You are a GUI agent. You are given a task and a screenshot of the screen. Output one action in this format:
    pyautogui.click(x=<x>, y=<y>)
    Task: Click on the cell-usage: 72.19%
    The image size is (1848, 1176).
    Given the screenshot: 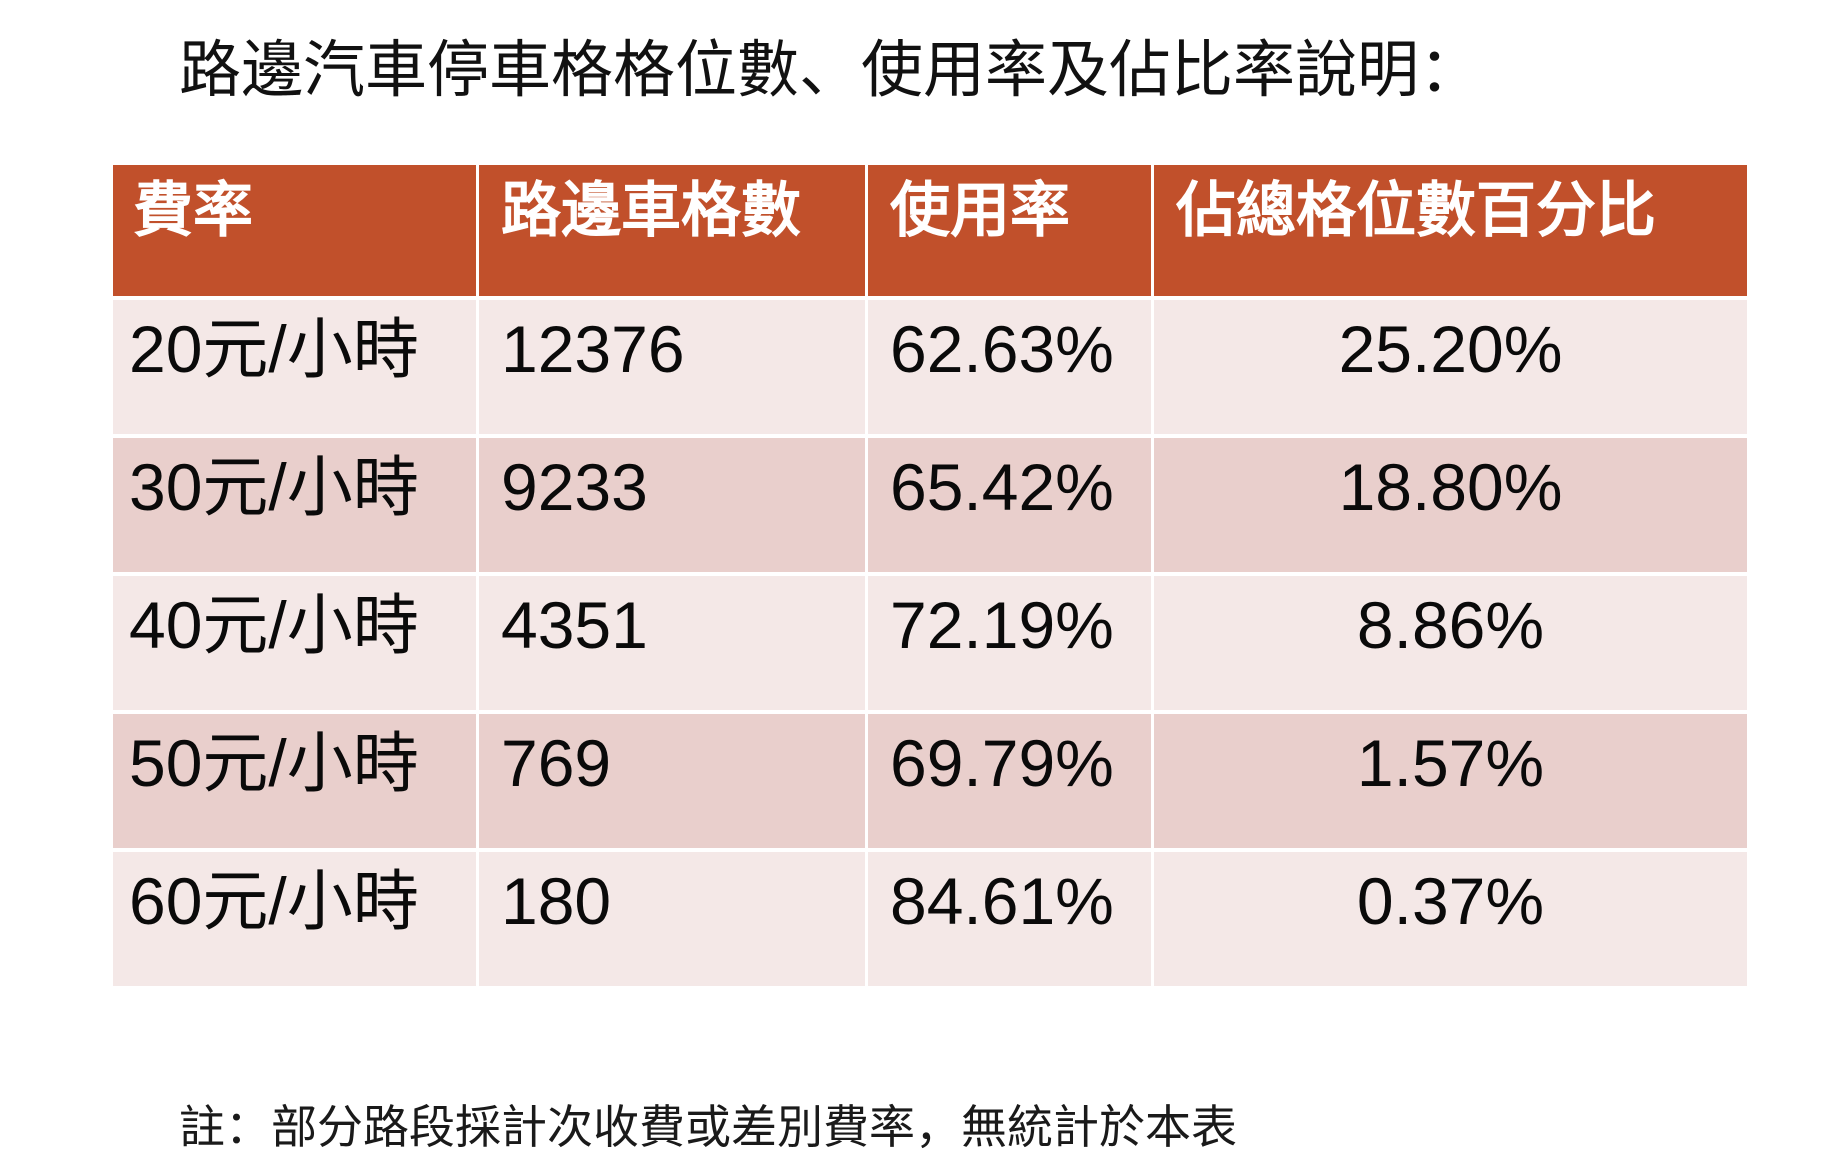 What is the action you would take?
    pyautogui.click(x=1011, y=643)
    